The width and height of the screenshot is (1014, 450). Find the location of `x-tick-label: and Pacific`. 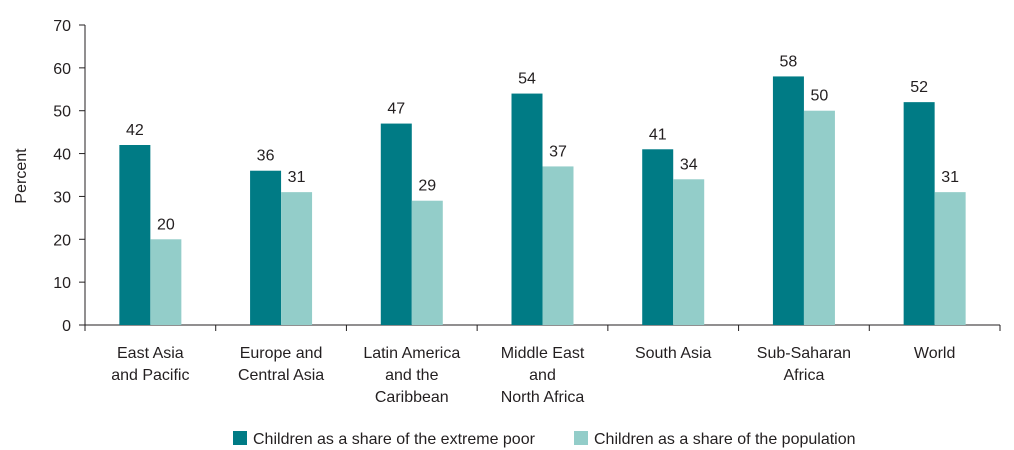

x-tick-label: and Pacific is located at coordinates (150, 375).